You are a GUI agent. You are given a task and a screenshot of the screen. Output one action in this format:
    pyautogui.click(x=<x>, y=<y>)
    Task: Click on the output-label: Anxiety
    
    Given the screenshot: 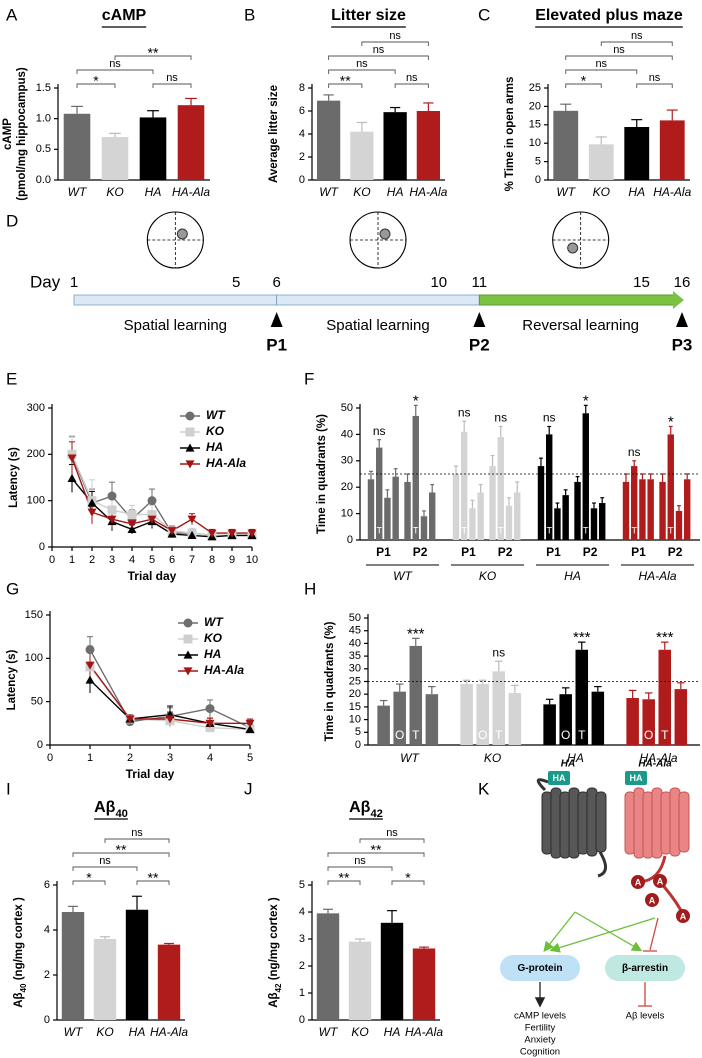 What is the action you would take?
    pyautogui.click(x=539, y=1040)
    